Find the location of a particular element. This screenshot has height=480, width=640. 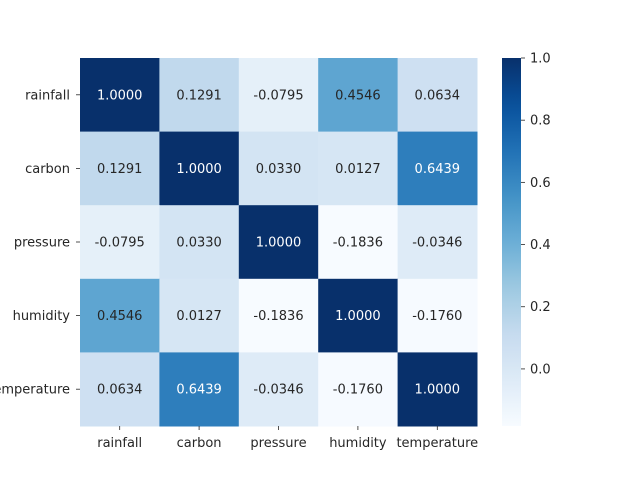

column-label: rainfall is located at coordinates (119, 443).